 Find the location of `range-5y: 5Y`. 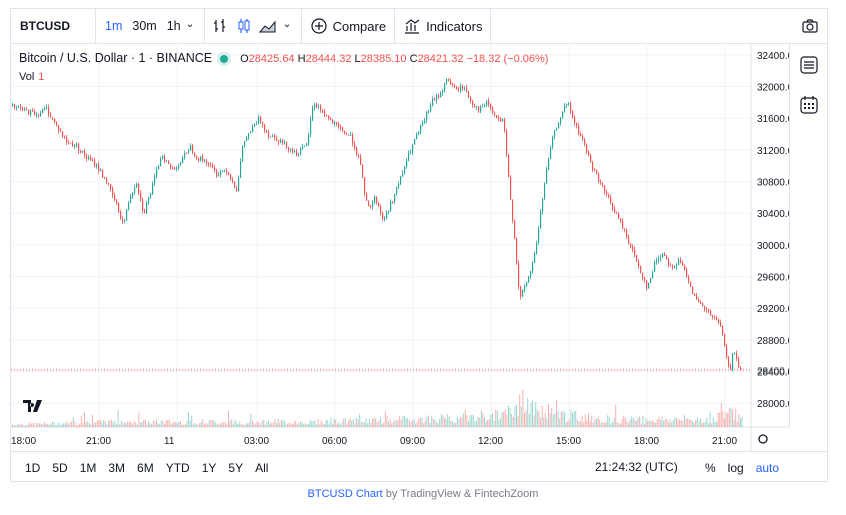

range-5y: 5Y is located at coordinates (236, 467).